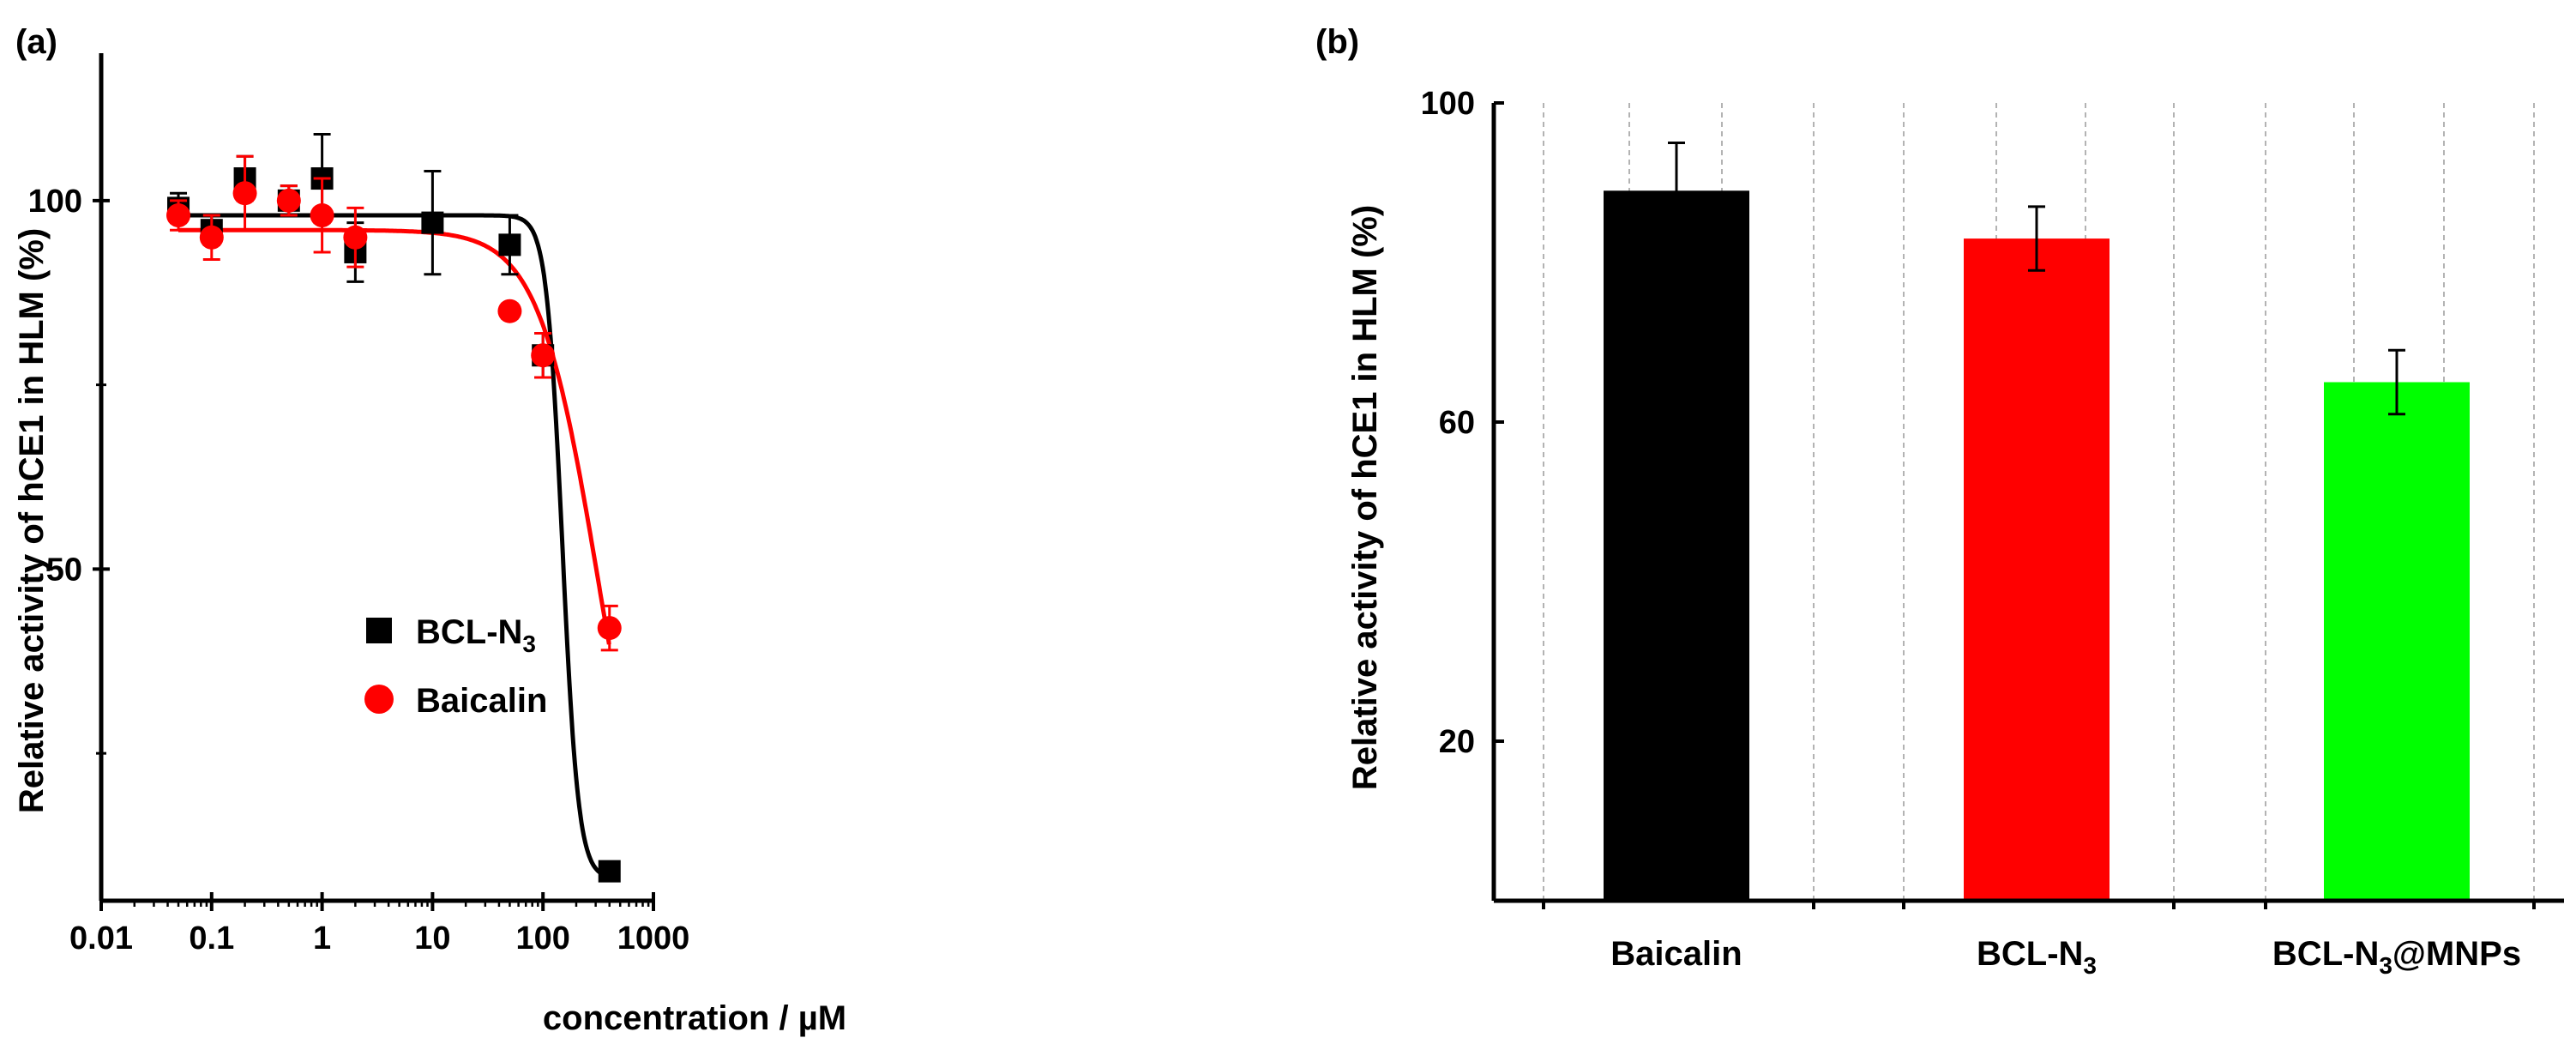  I want to click on x-tick-label: 100, so click(542, 938).